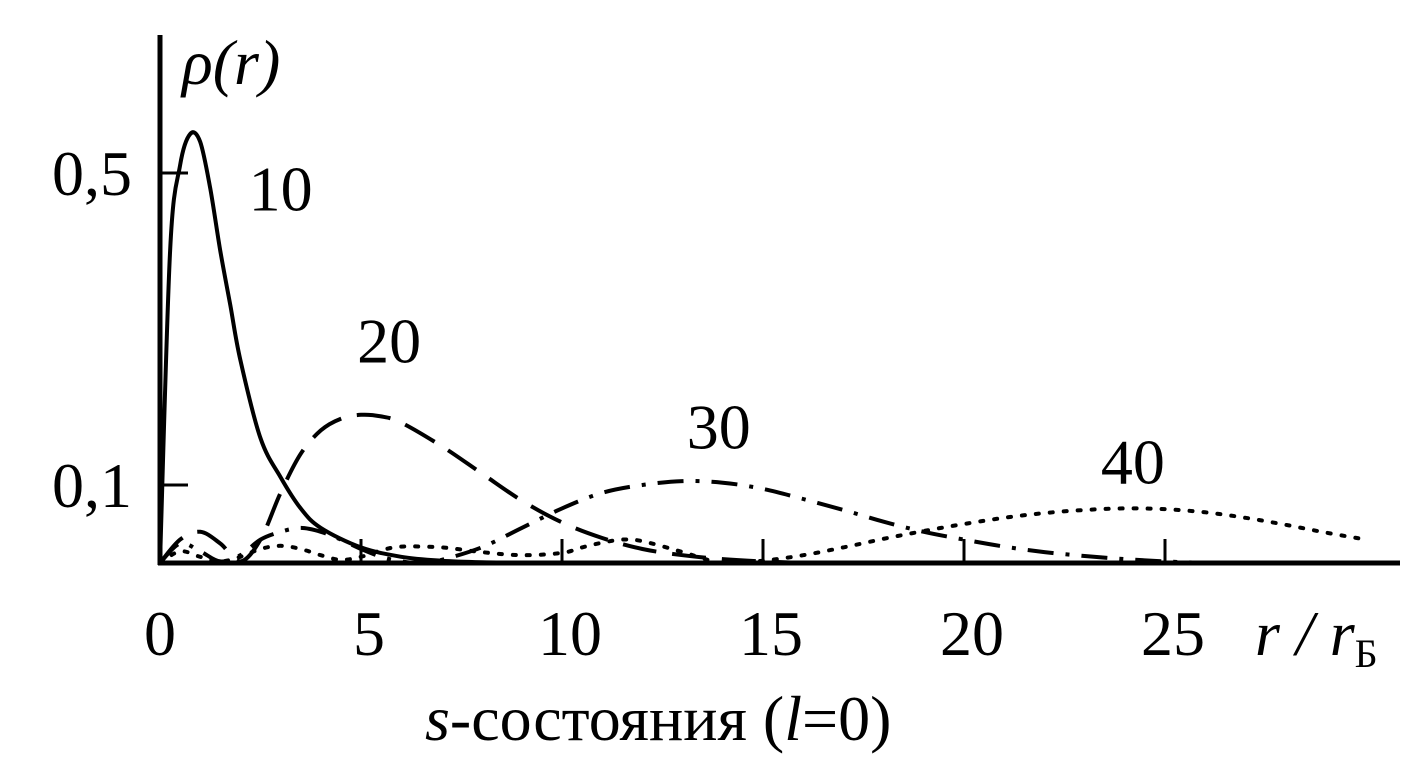  What do you see at coordinates (719, 427) in the screenshot?
I see `curve-label-30: 30` at bounding box center [719, 427].